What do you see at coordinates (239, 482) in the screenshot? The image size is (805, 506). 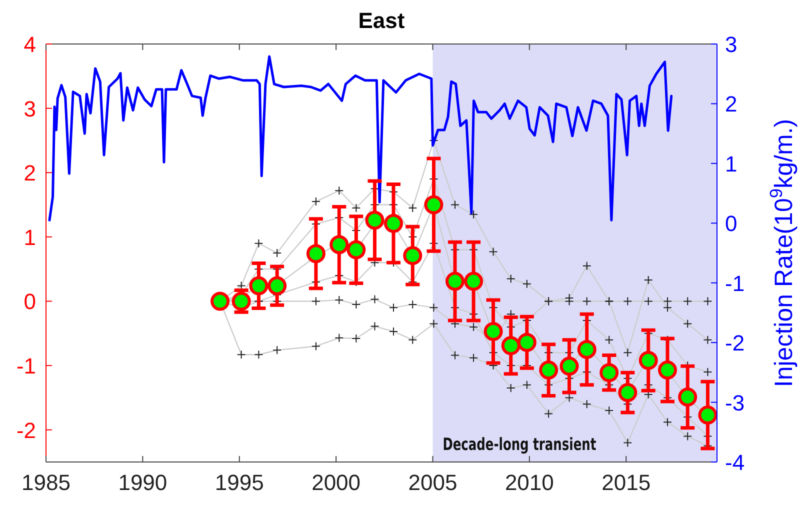 I see `x-tick-label: 1995` at bounding box center [239, 482].